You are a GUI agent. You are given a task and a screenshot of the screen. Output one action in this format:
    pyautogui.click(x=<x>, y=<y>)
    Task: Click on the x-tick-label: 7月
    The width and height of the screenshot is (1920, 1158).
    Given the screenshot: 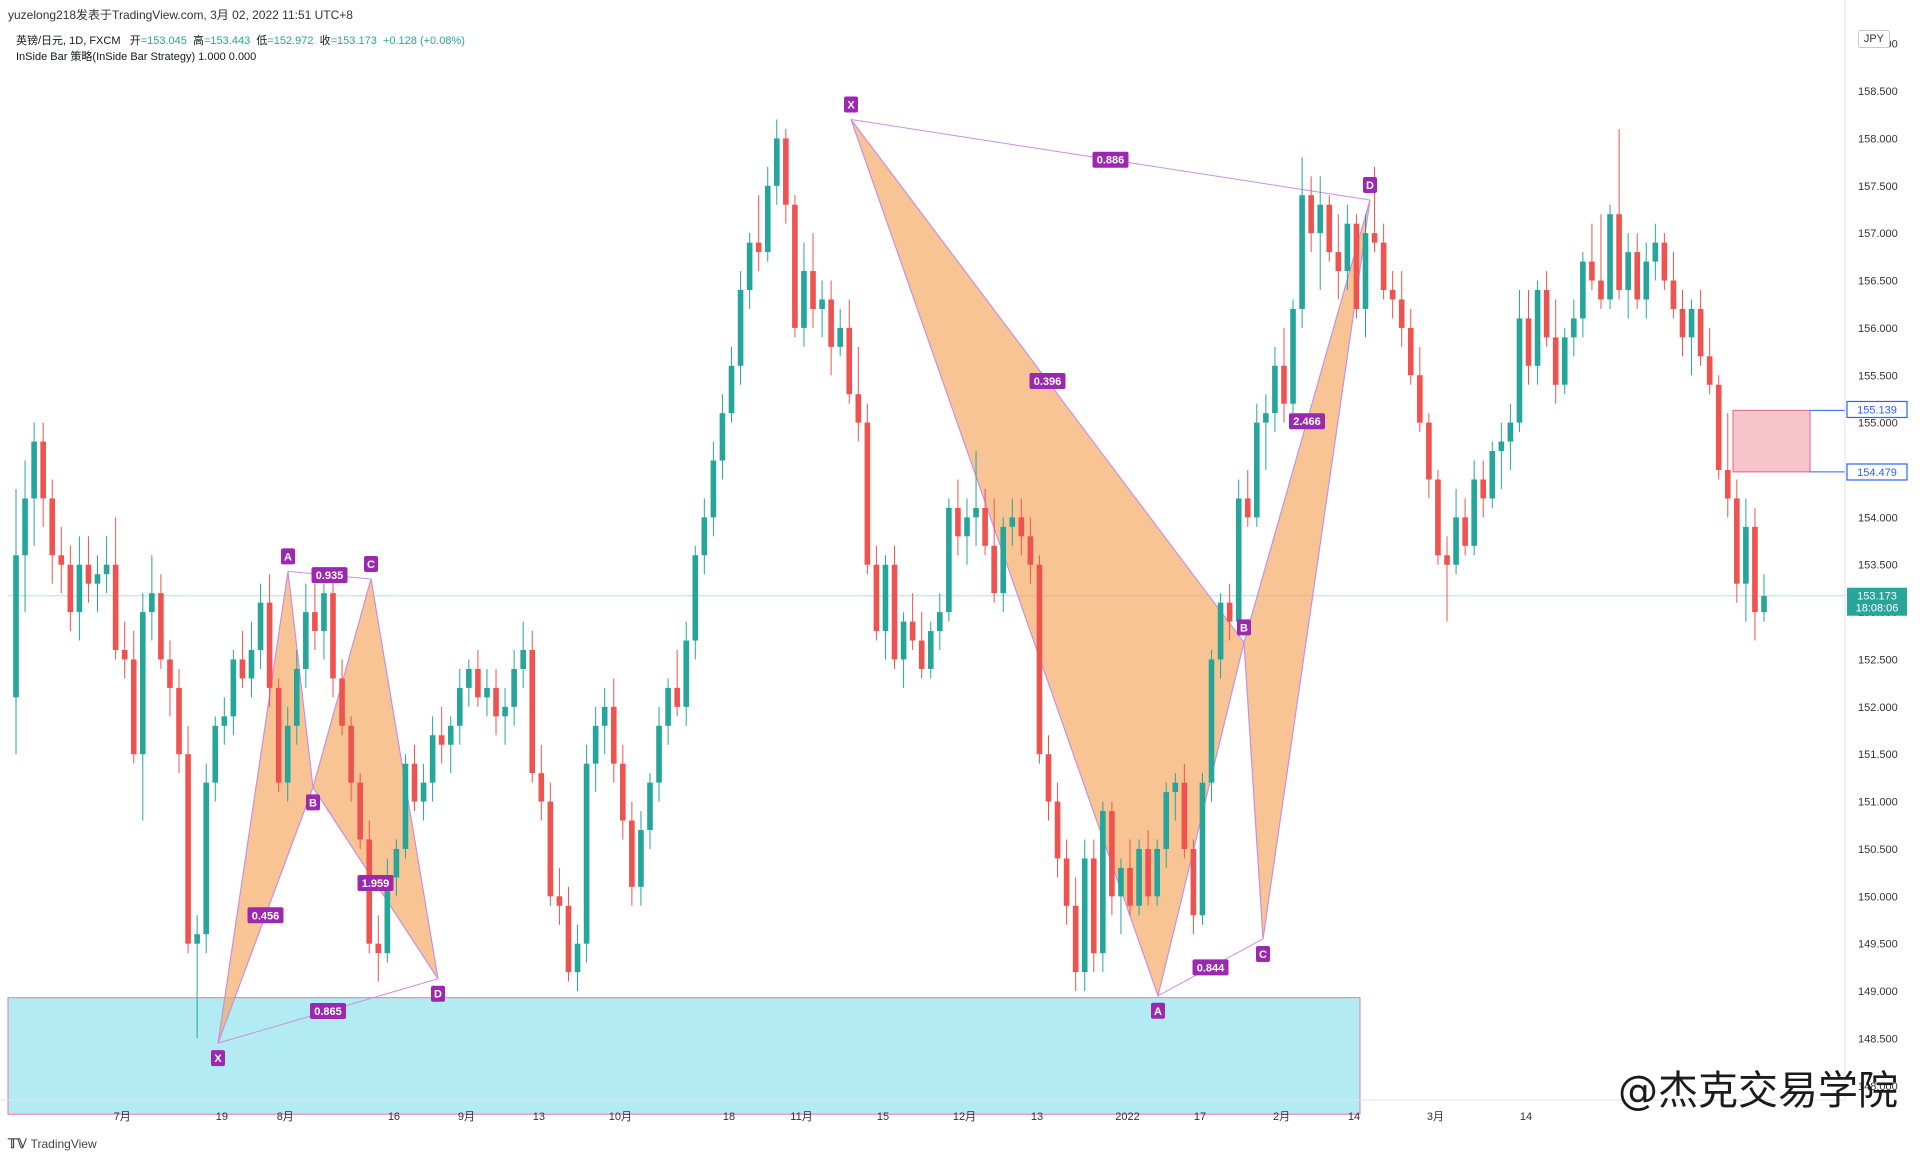 What is the action you would take?
    pyautogui.click(x=122, y=1117)
    